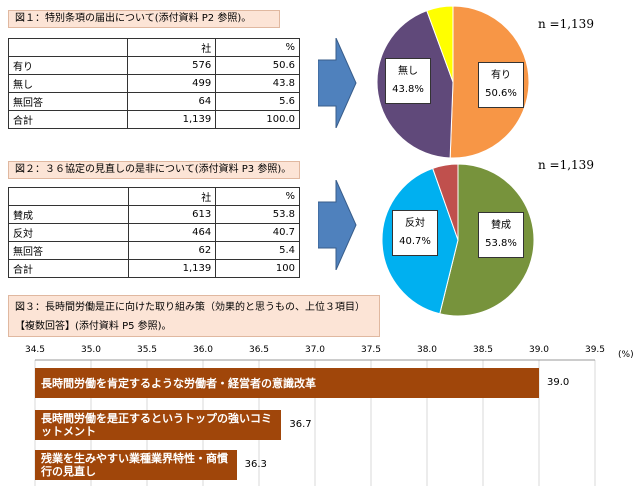 The width and height of the screenshot is (641, 492). I want to click on bar: 長時間労働を肯定するような労働者・経営者の意識改革, so click(287, 383).